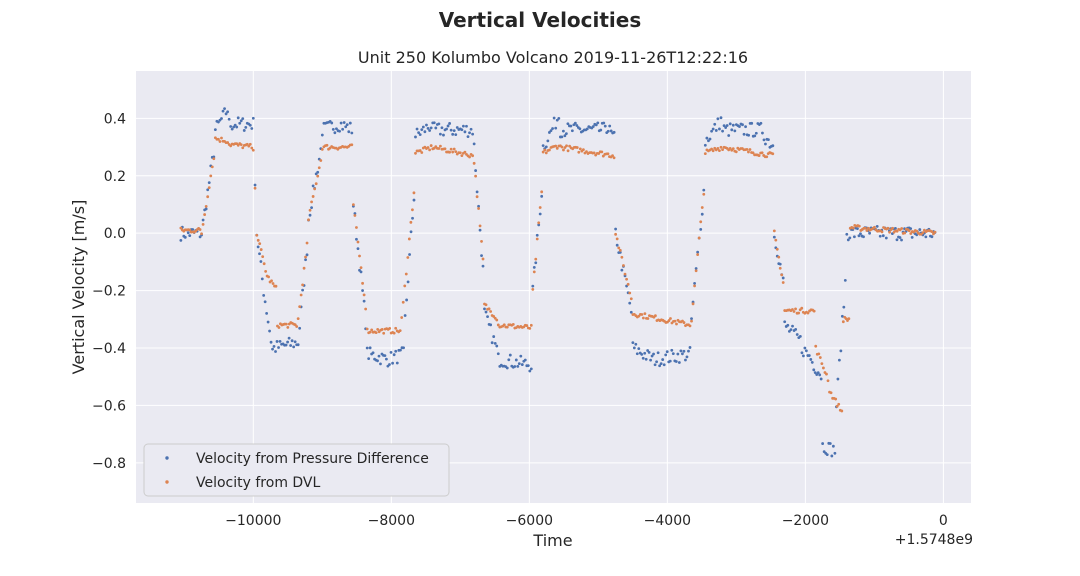 Image resolution: width=1080 pixels, height=576 pixels. Describe the element at coordinates (540, 20) in the screenshot. I see `chart-suptitle: Vertical Velocities` at that location.